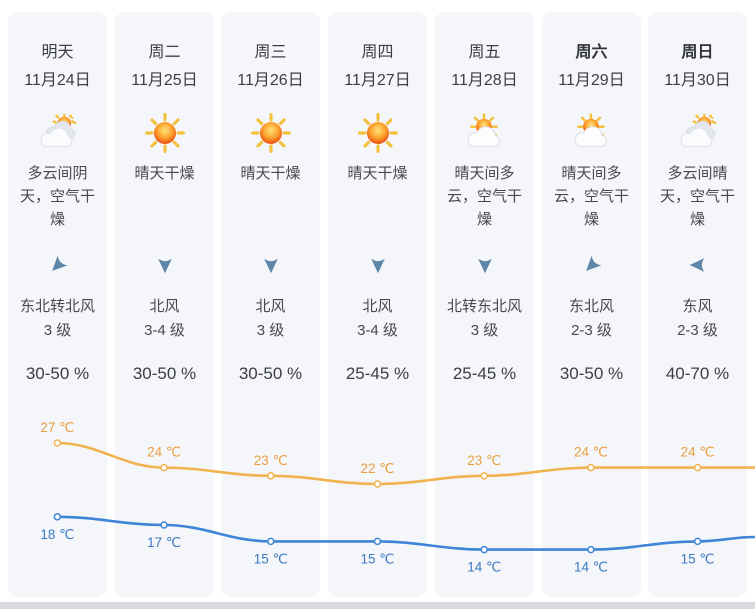 The height and width of the screenshot is (609, 755). I want to click on bottom-divider, so click(377, 605).